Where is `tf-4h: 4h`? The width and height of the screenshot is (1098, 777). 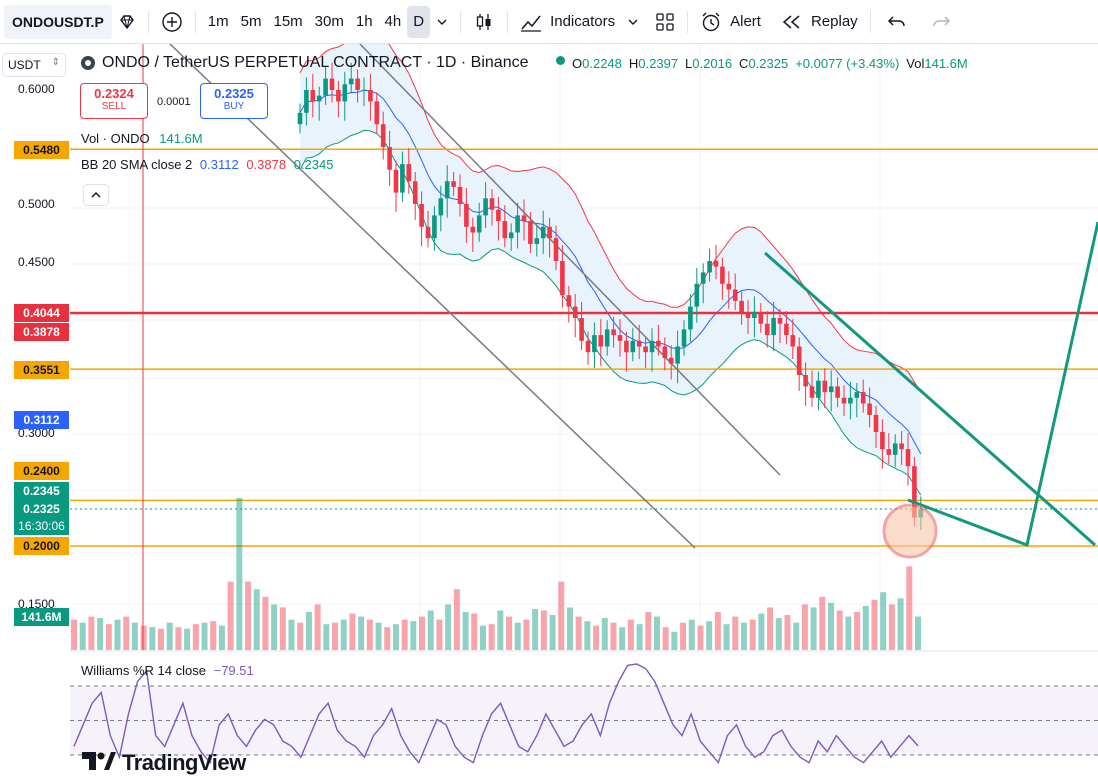
tf-4h: 4h is located at coordinates (393, 21).